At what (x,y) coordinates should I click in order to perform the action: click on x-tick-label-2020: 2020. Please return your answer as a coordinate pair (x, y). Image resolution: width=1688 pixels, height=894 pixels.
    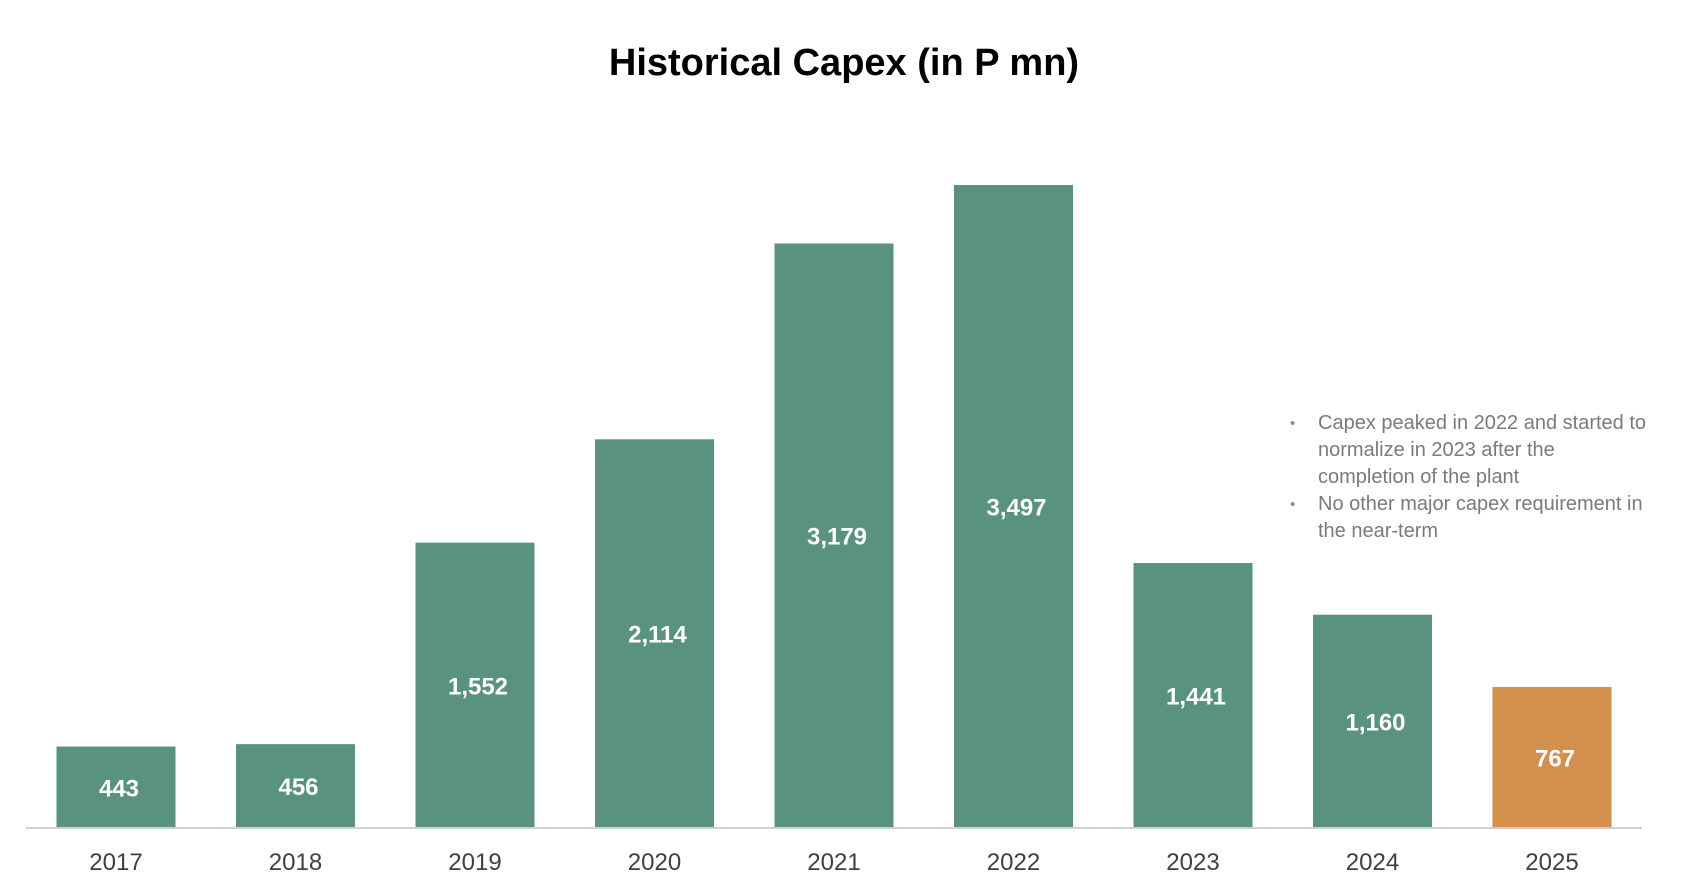
    Looking at the image, I should click on (654, 862).